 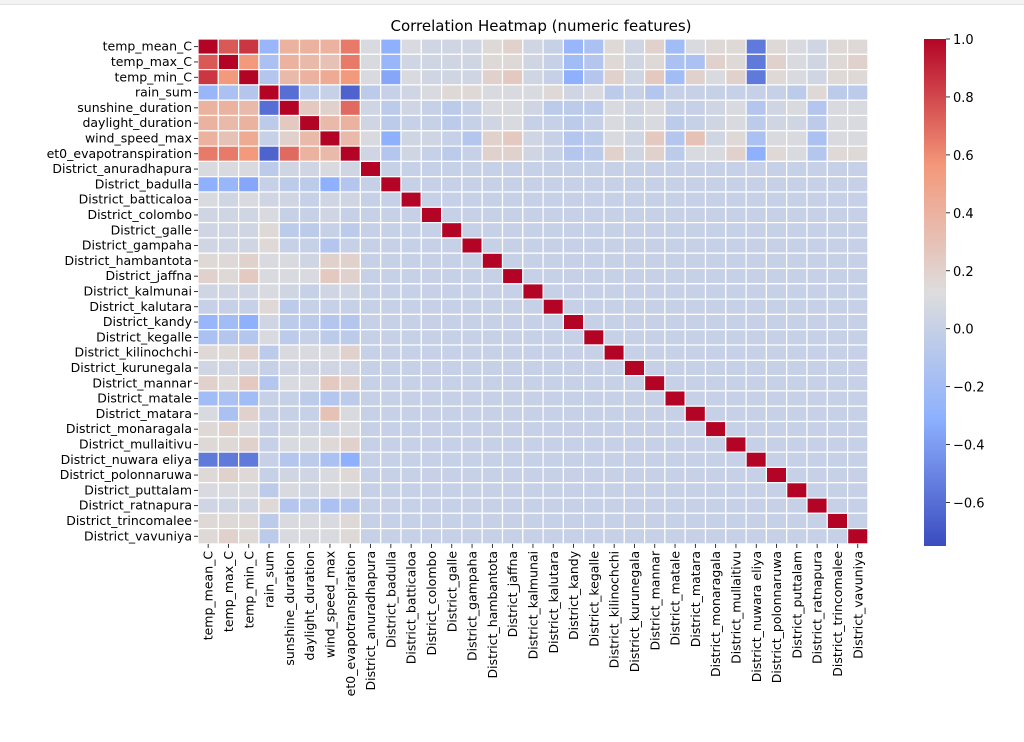 I want to click on colorbar-tick-label: −0.6, so click(x=969, y=504).